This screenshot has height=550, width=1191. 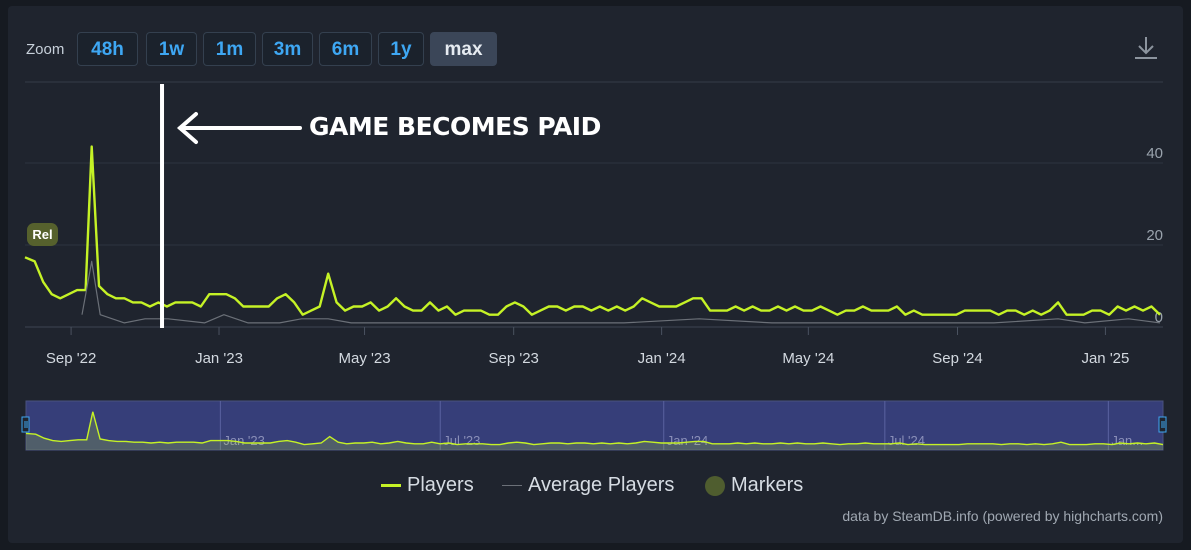 What do you see at coordinates (107, 49) in the screenshot?
I see `zoom-button-48h: 48h` at bounding box center [107, 49].